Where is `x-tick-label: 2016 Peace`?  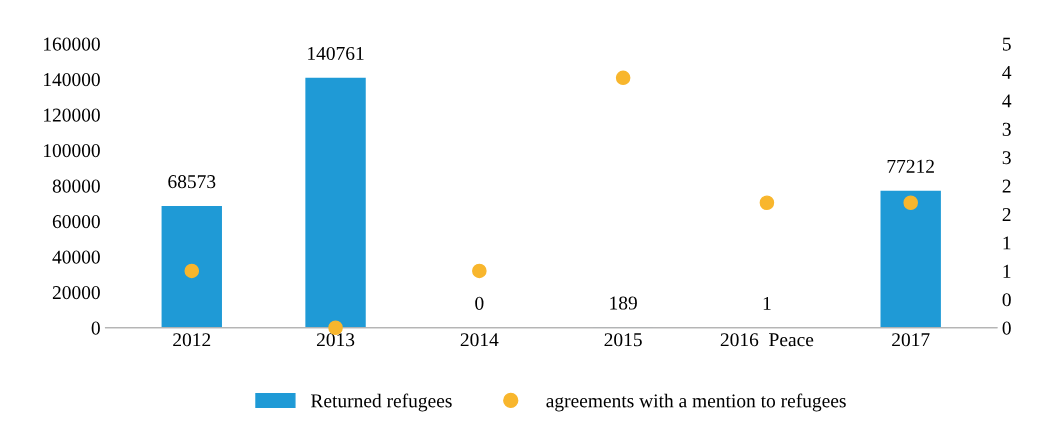 x-tick-label: 2016 Peace is located at coordinates (767, 340).